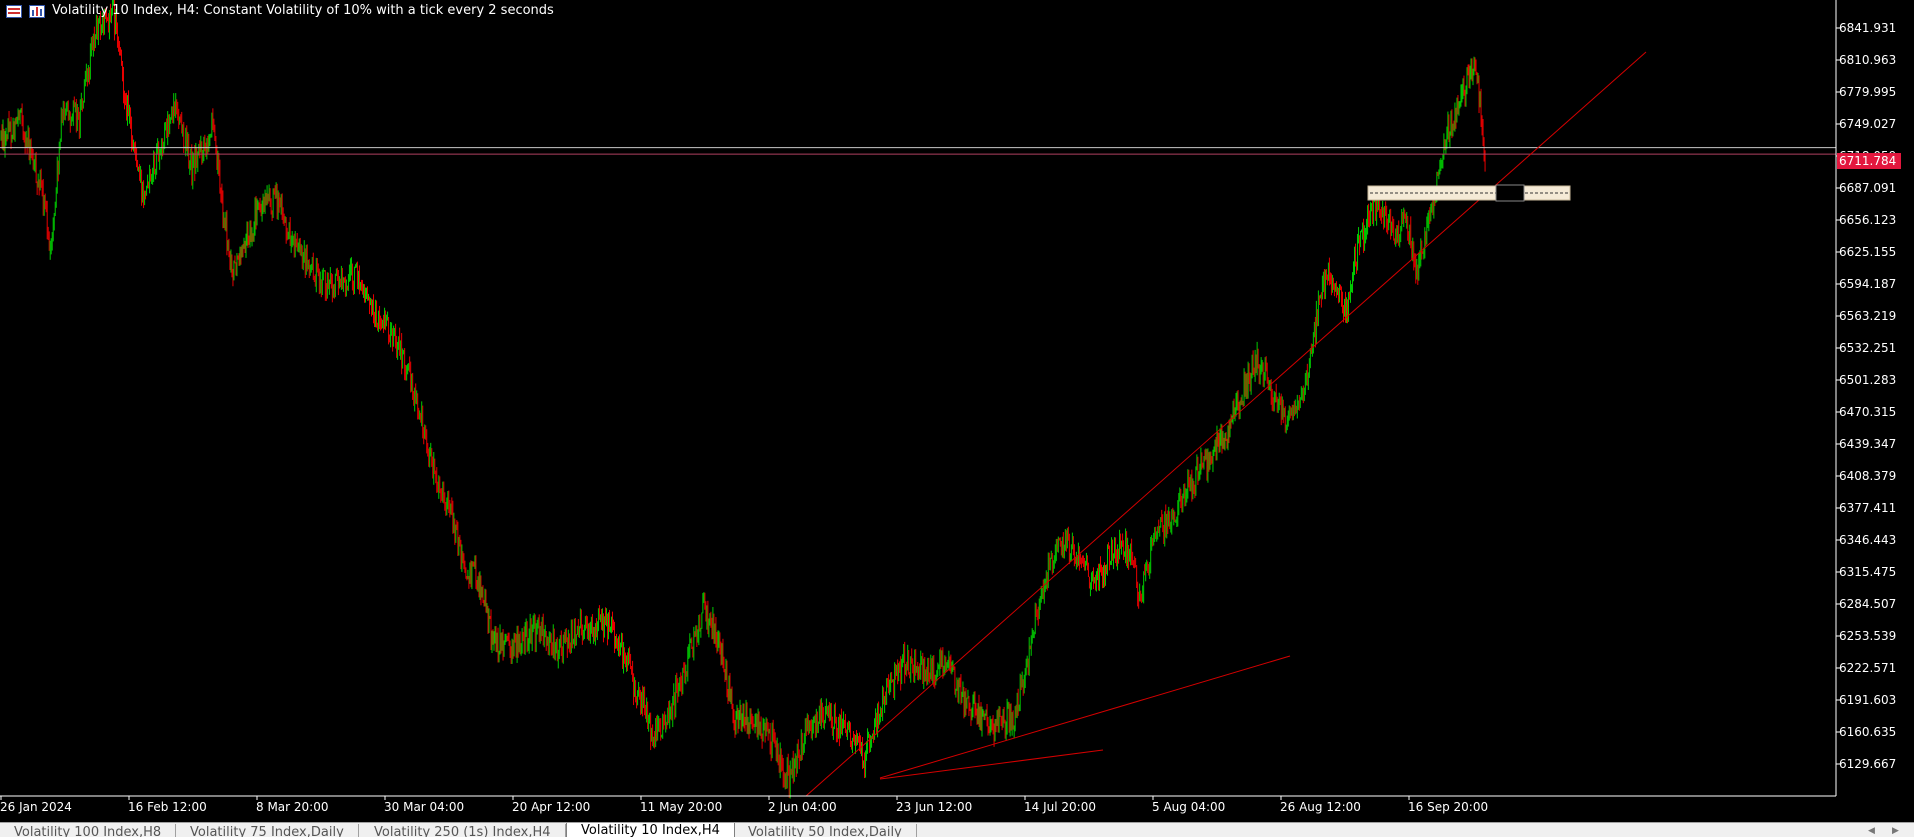 The width and height of the screenshot is (1914, 837). I want to click on time-tick-label: 8 Mar 20:00, so click(292, 807).